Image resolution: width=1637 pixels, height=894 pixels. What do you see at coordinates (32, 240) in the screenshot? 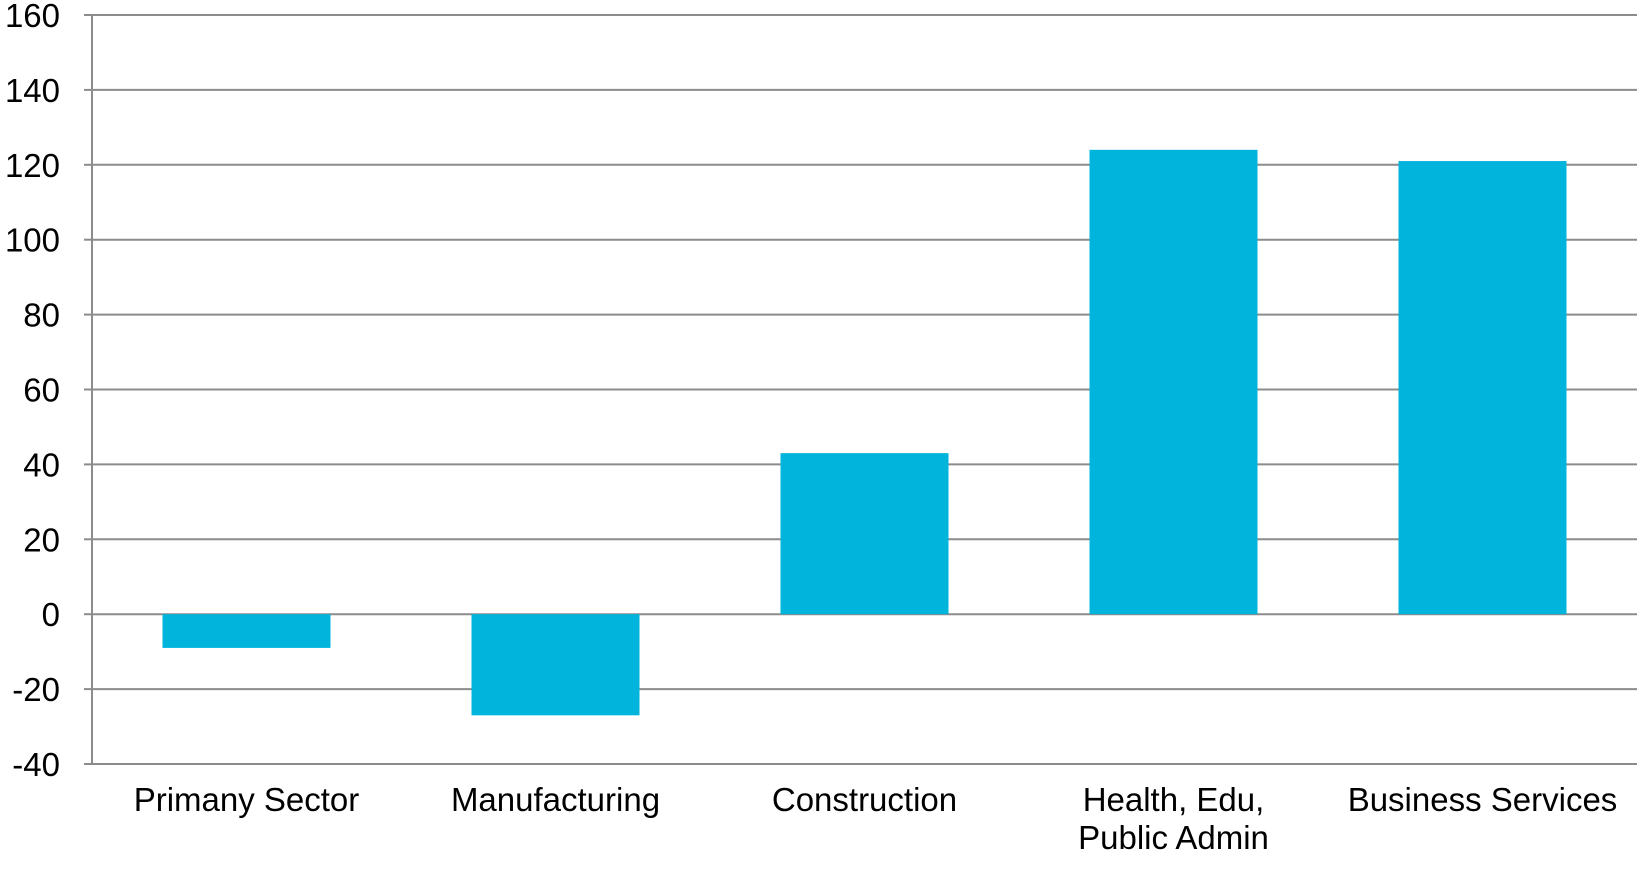
I see `y-tick-label: 100` at bounding box center [32, 240].